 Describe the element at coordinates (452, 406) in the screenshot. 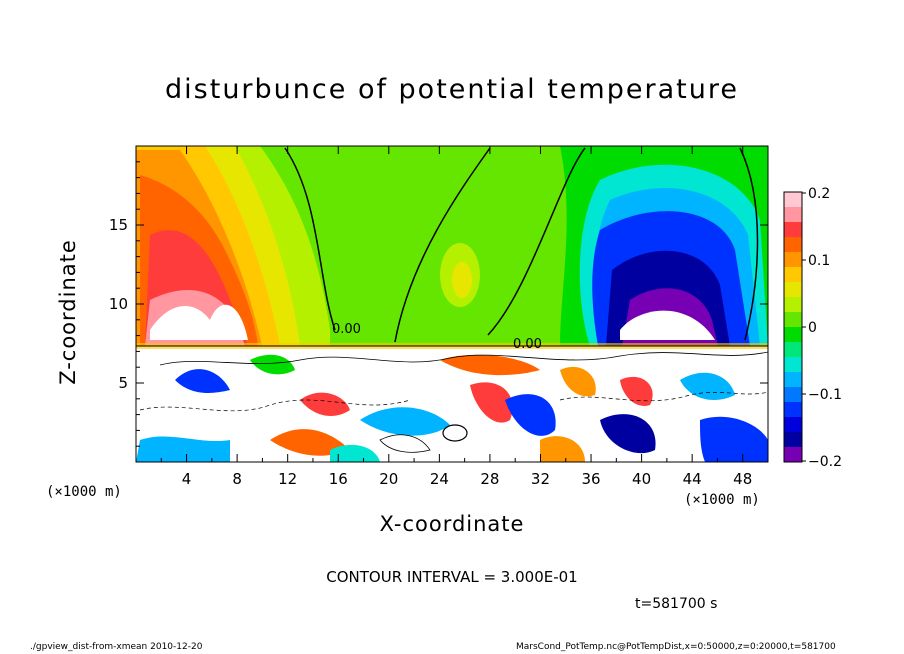

I see `turbulent-features` at that location.